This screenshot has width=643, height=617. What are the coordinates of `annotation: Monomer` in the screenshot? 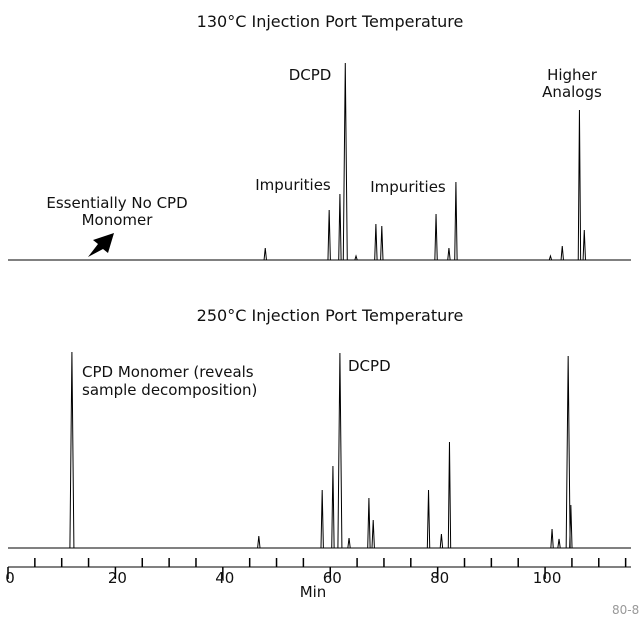 It's located at (118, 220).